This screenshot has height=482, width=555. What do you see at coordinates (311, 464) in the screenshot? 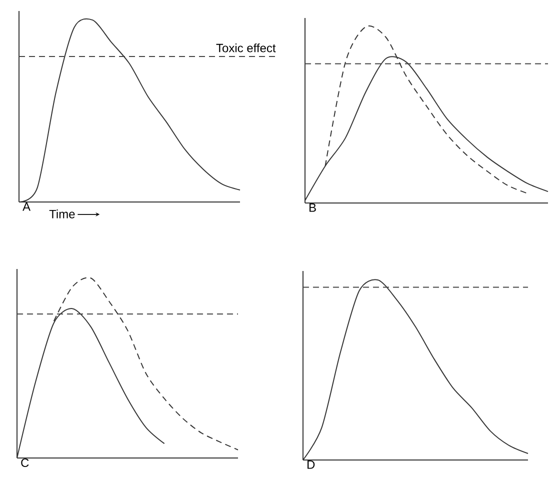
I see `text: D` at bounding box center [311, 464].